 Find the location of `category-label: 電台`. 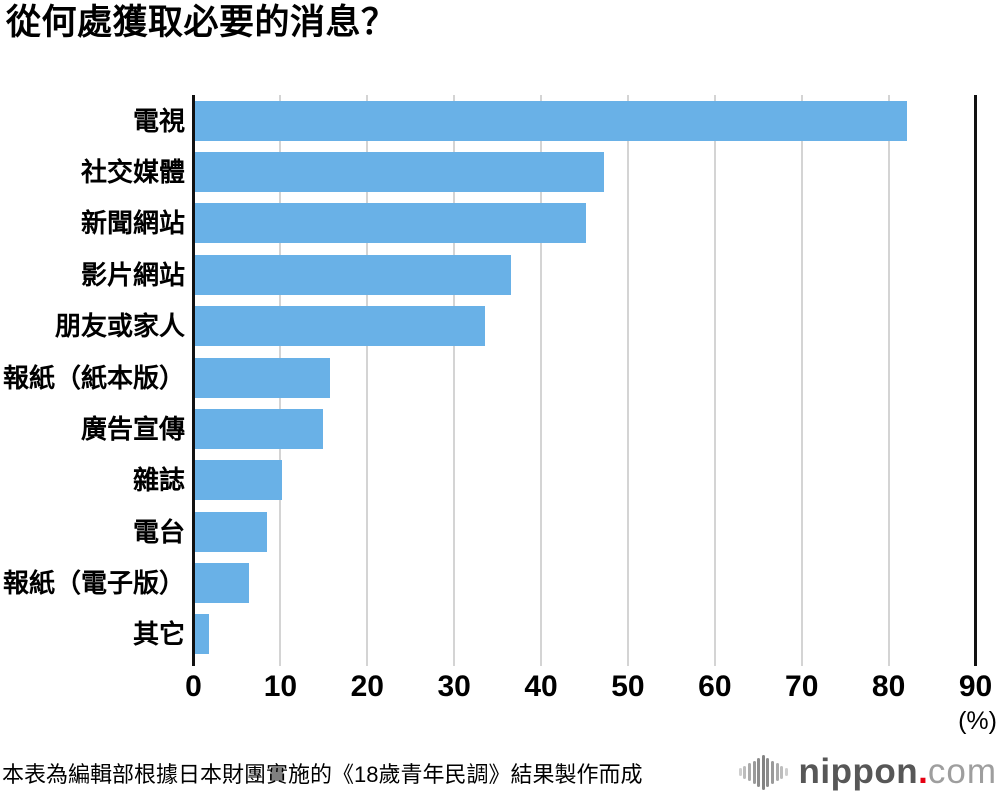

category-label: 電台 is located at coordinates (158, 531).